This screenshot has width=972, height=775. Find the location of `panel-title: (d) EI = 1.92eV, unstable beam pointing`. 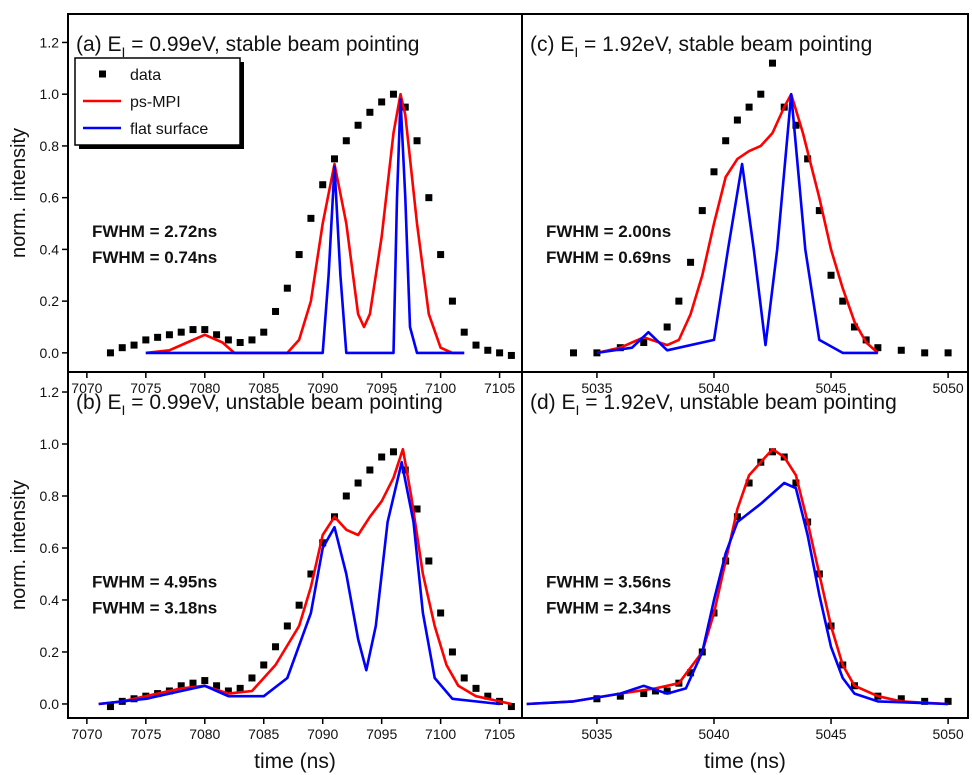

panel-title: (d) EI = 1.92eV, unstable beam pointing is located at coordinates (713, 404).